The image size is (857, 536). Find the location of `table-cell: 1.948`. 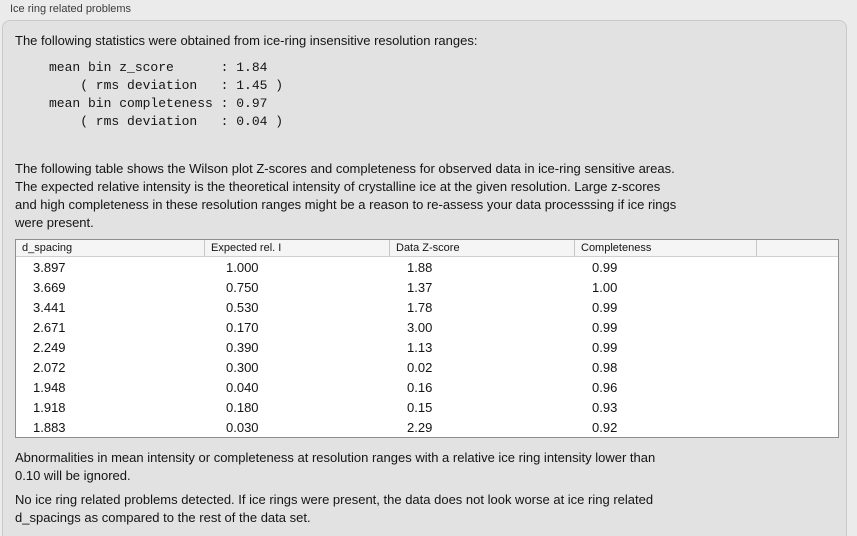

table-cell: 1.948 is located at coordinates (49, 387).